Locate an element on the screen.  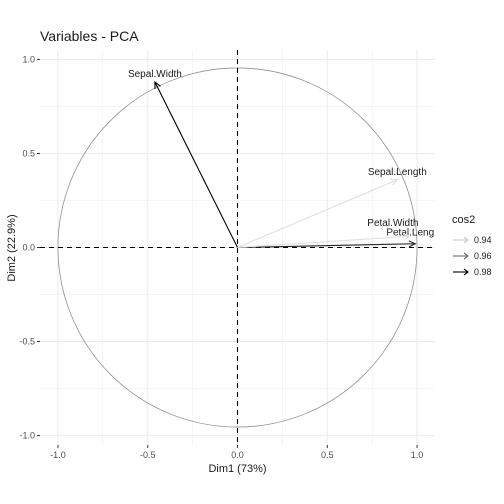
arrow-sepal-width is located at coordinates (196, 164).